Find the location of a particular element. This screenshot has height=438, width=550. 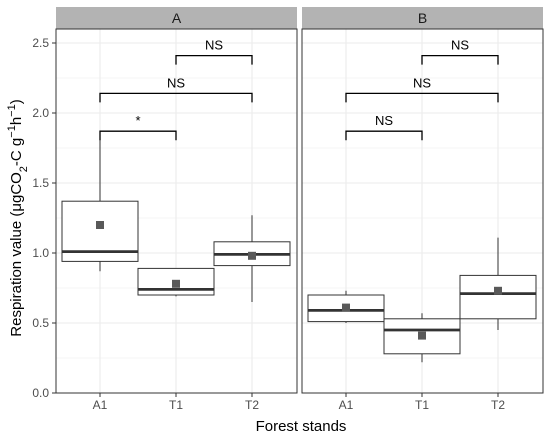

y-tick-label: 2.0 is located at coordinates (40, 113).